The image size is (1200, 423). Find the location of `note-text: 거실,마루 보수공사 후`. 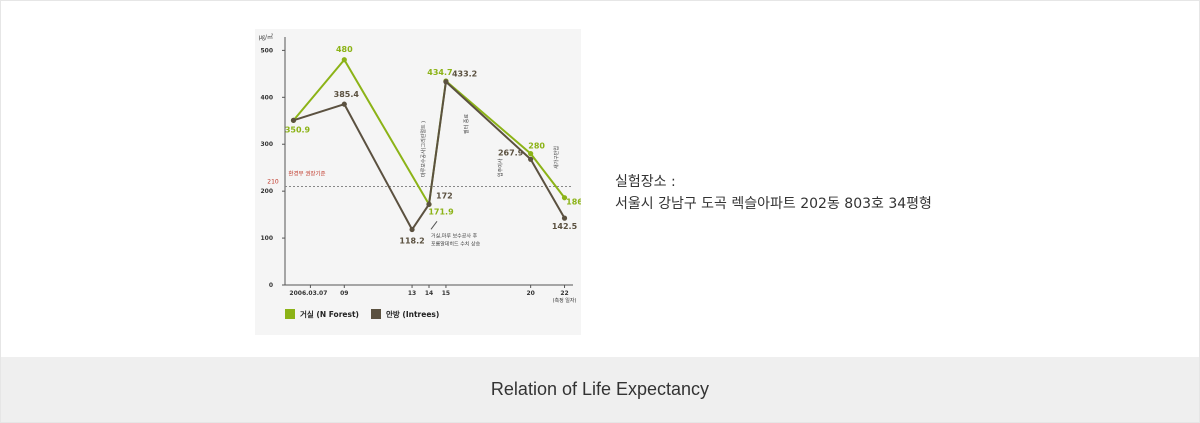

note-text: 거실,마루 보수공사 후 is located at coordinates (454, 235).